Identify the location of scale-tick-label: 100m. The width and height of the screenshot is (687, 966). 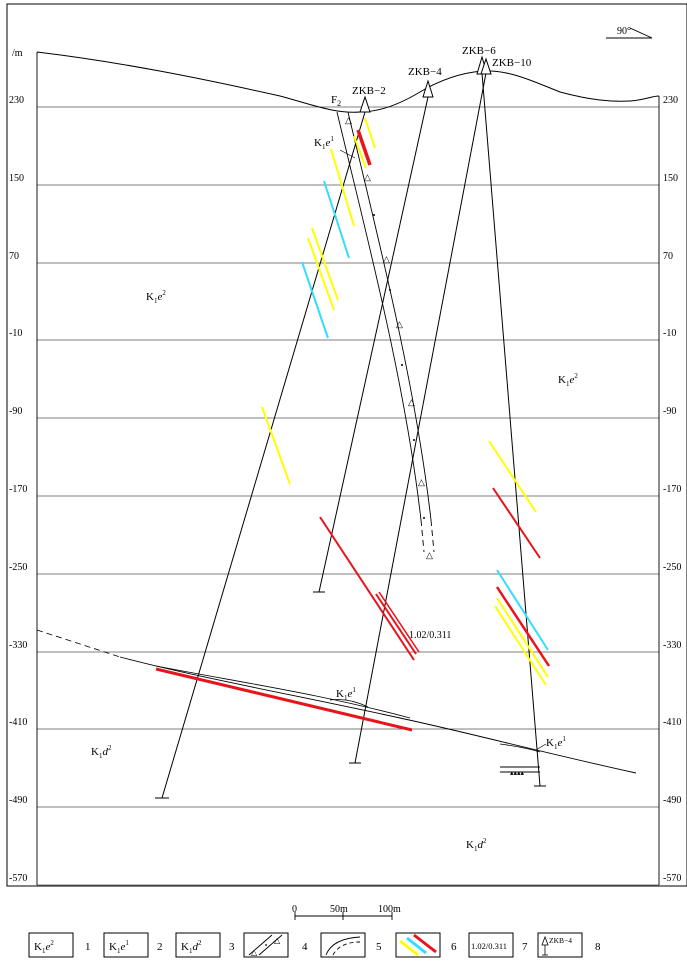
(389, 909).